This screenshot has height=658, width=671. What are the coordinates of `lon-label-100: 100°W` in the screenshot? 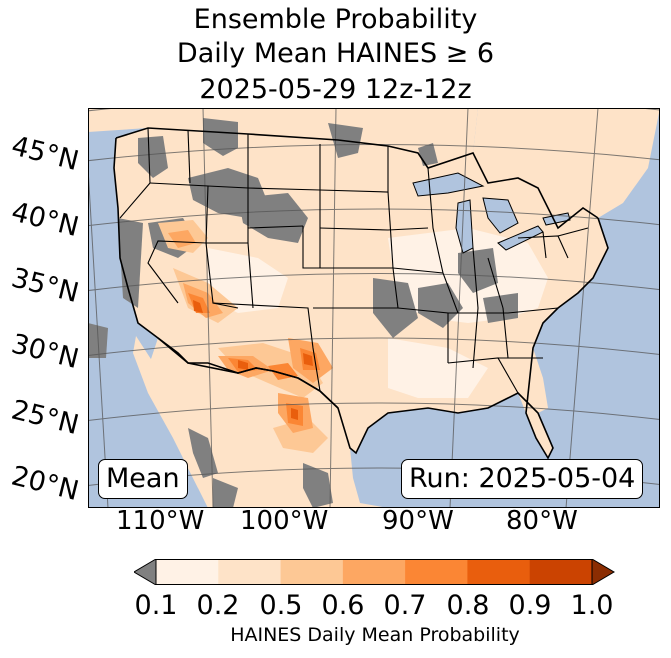 It's located at (284, 521).